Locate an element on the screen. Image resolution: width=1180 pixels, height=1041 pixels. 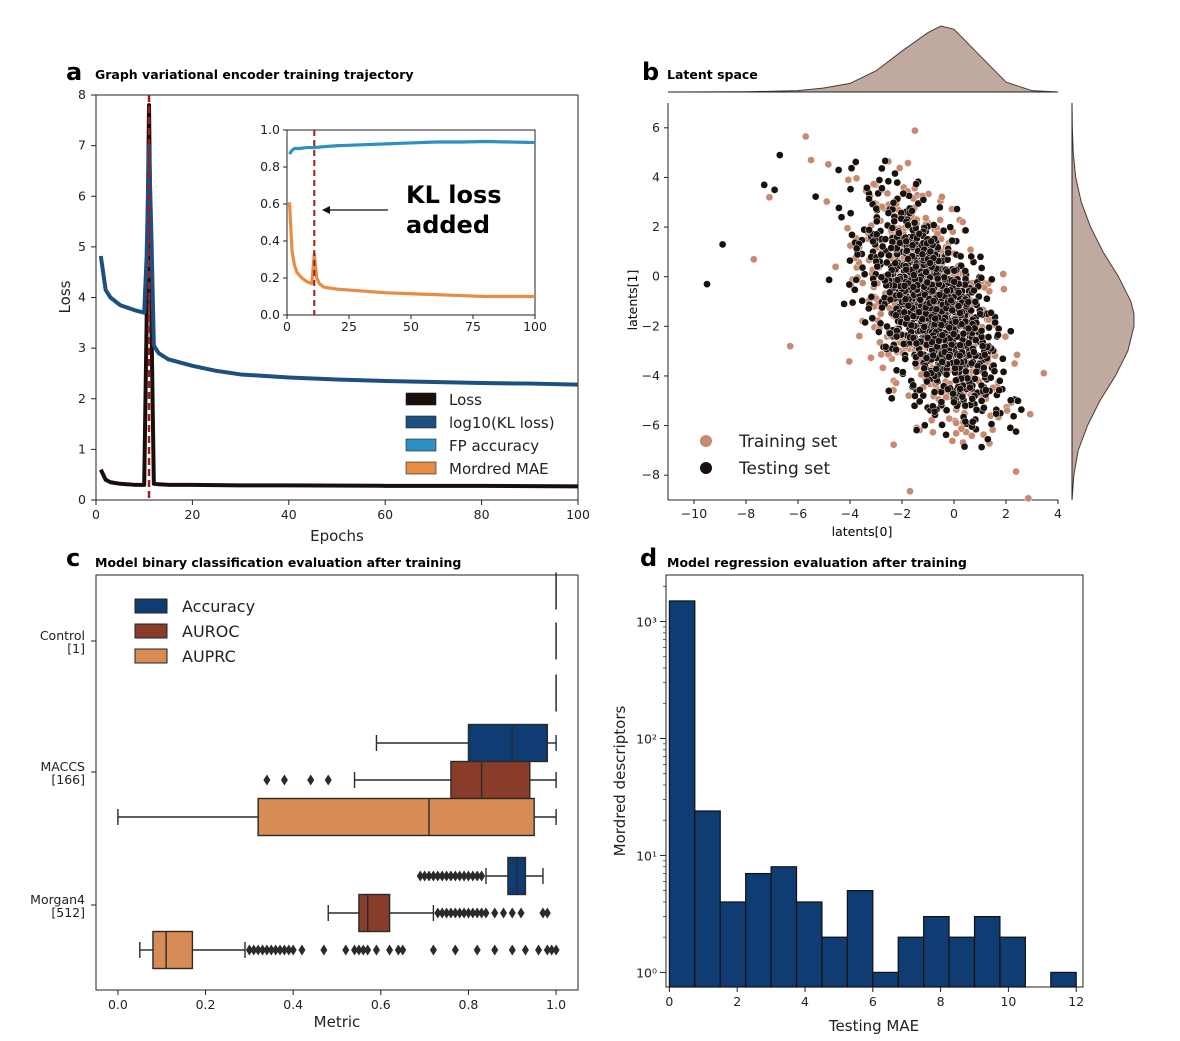
legend-swatch-mordred is located at coordinates (421, 468).